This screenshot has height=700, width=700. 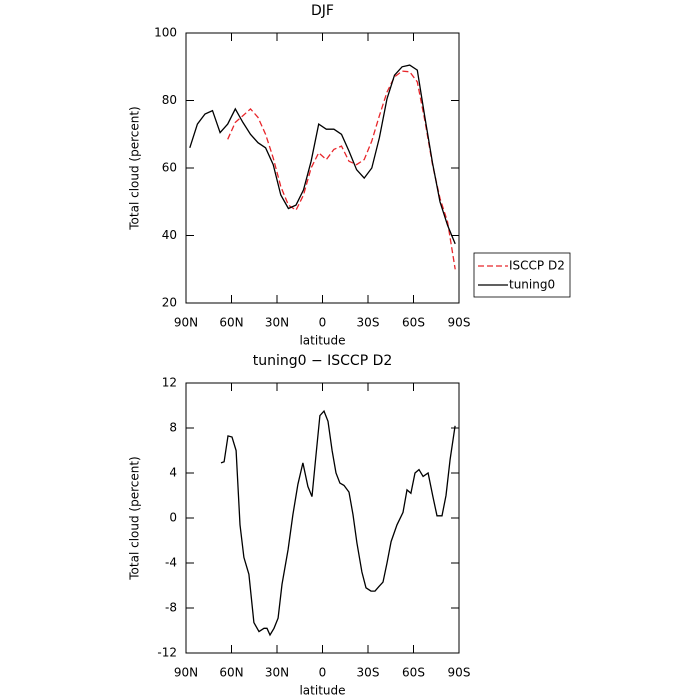 I want to click on legend-label: tuning0, so click(x=532, y=285).